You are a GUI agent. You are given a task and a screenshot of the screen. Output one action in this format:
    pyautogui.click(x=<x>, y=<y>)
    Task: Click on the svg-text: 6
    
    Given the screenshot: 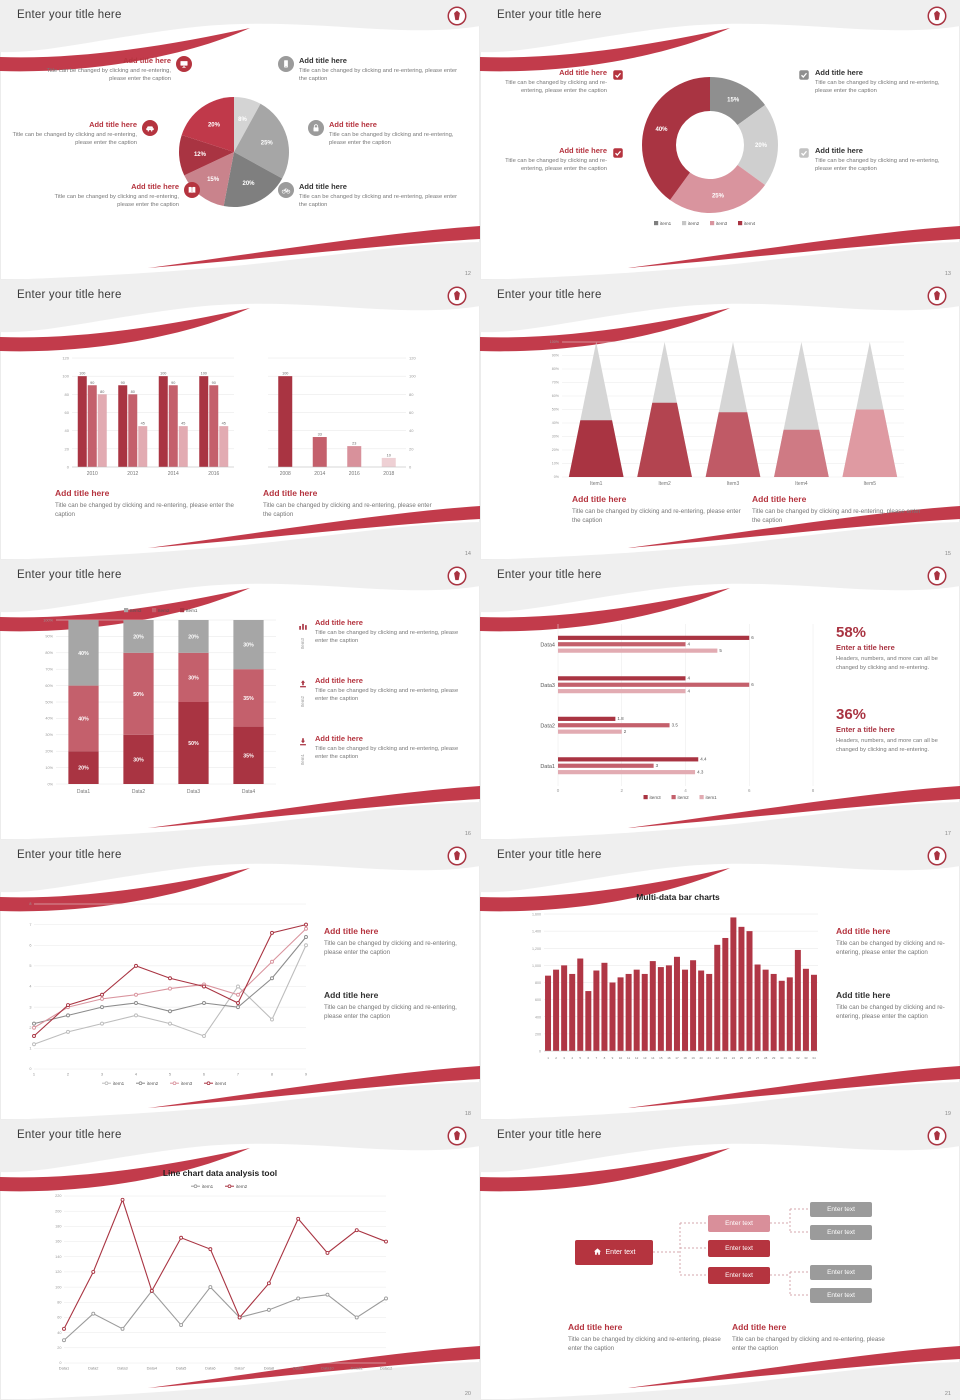 What is the action you would take?
    pyautogui.click(x=588, y=1058)
    